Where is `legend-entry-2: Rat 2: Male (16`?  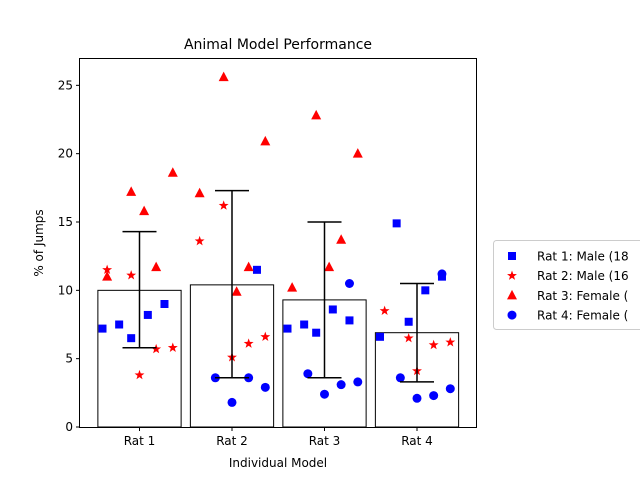
legend-entry-2: Rat 2: Male (16 is located at coordinates (568, 276).